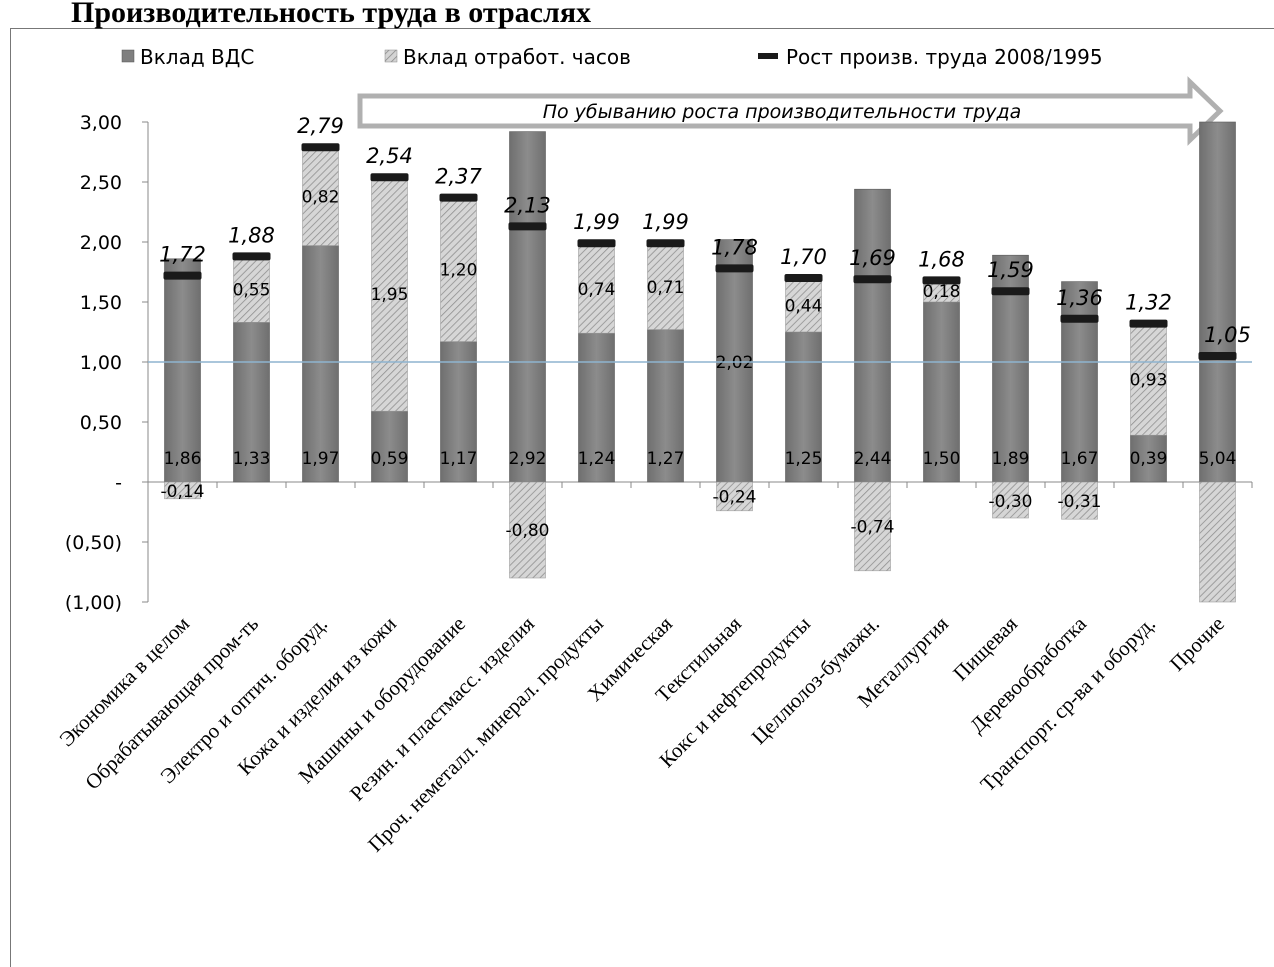 The image size is (1274, 967). I want to click on legend-hours-label: Вклад отработ. часов, so click(517, 57).